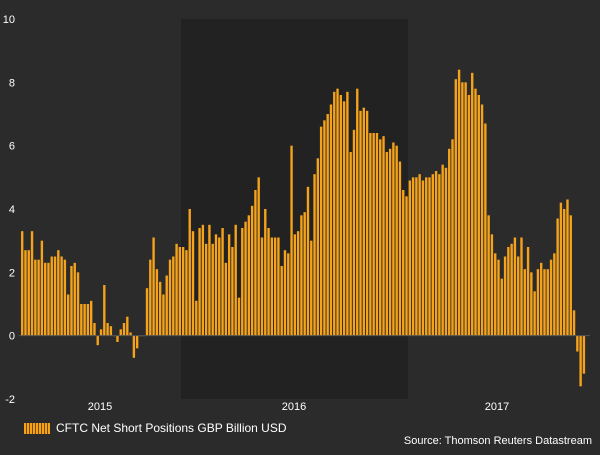 This screenshot has width=600, height=455. I want to click on y-tick-label: 10, so click(9, 20).